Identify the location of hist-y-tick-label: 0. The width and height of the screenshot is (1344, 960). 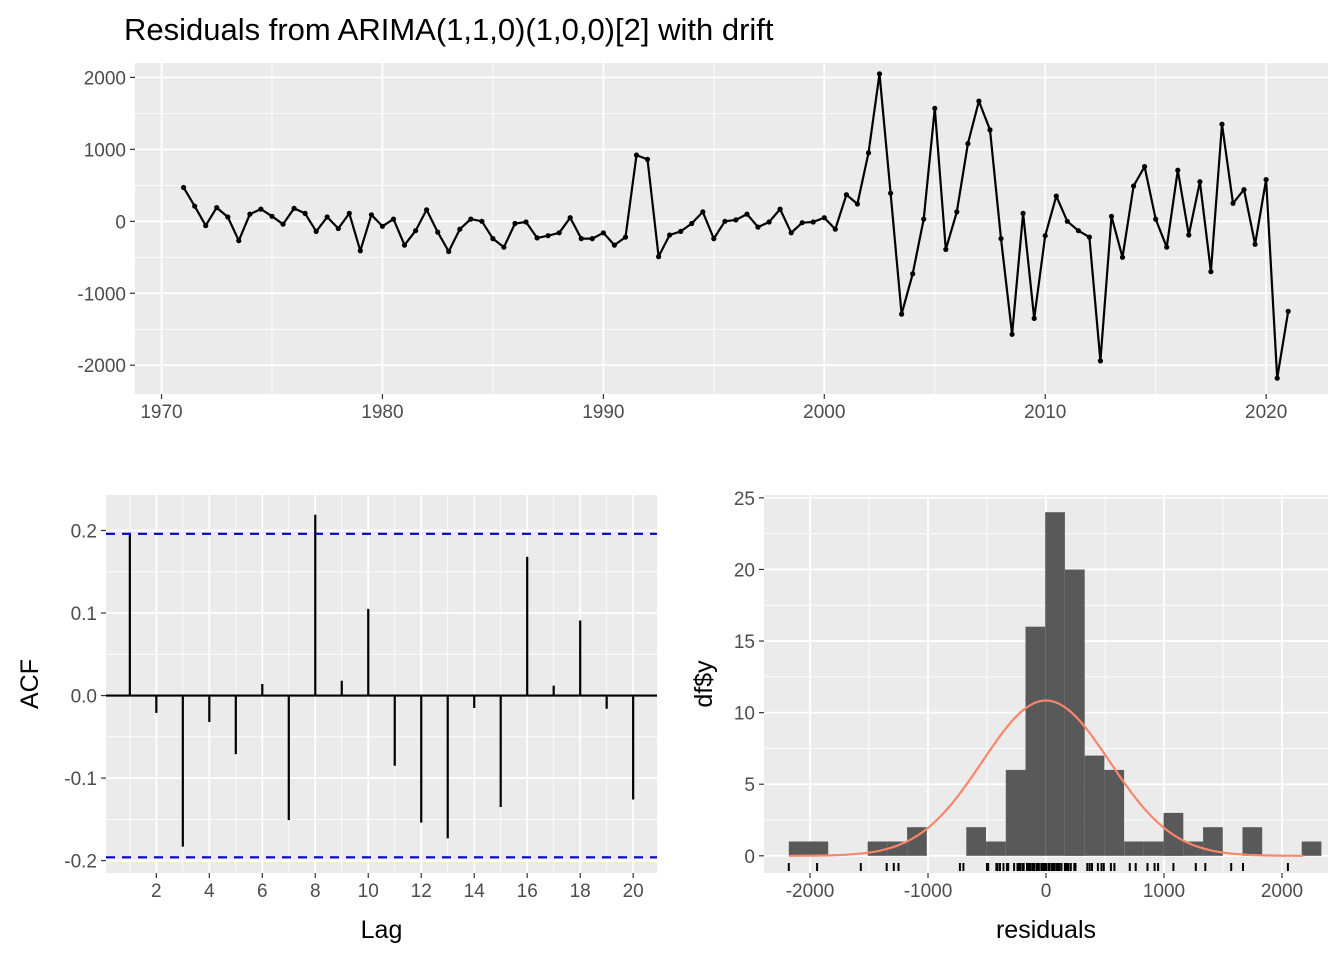
(749, 857).